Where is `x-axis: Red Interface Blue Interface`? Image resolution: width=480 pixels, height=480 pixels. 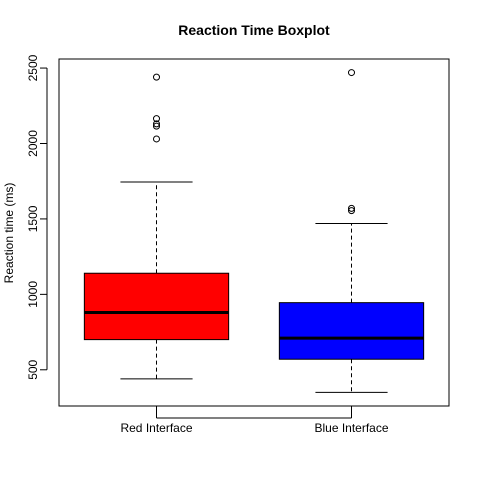 x-axis: Red Interface Blue Interface is located at coordinates (254, 420).